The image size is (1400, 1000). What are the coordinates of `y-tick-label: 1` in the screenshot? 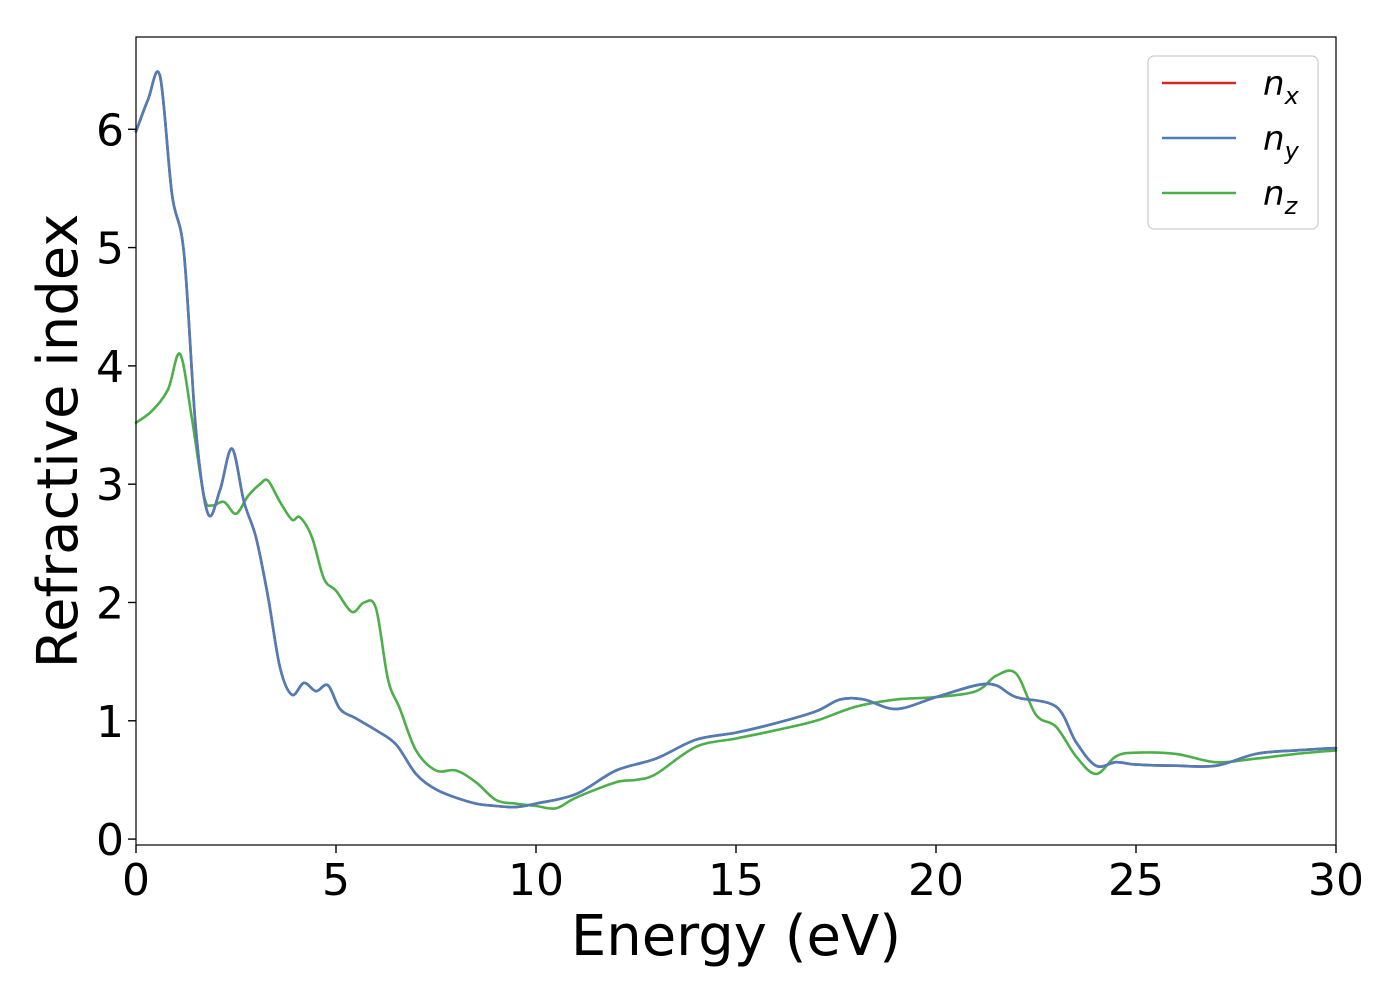 It's located at (110, 722).